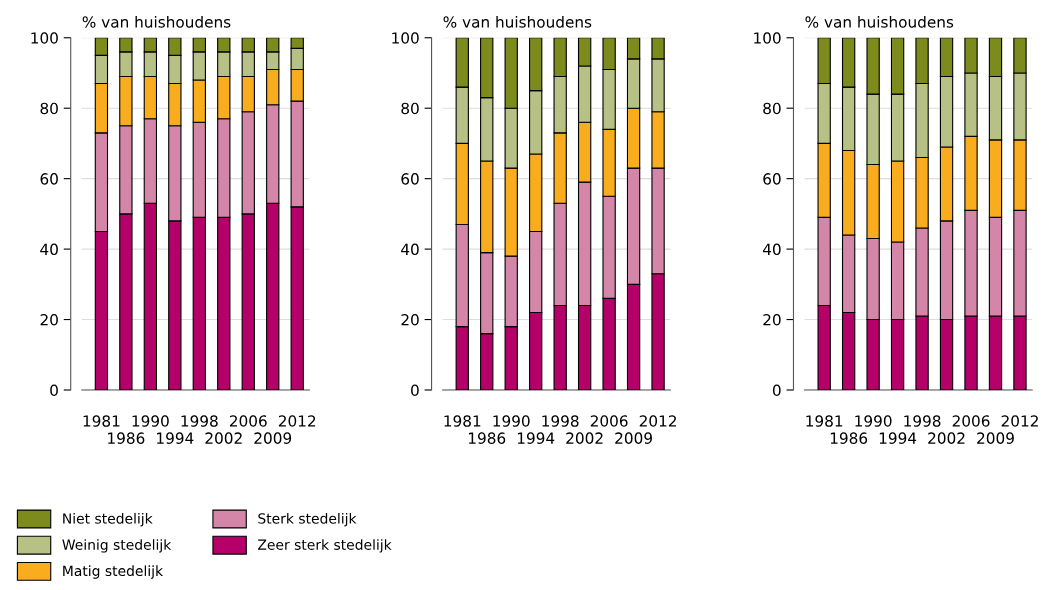 This screenshot has width=1049, height=590. What do you see at coordinates (117, 546) in the screenshot?
I see `legend-label: Weinig stedelijk` at bounding box center [117, 546].